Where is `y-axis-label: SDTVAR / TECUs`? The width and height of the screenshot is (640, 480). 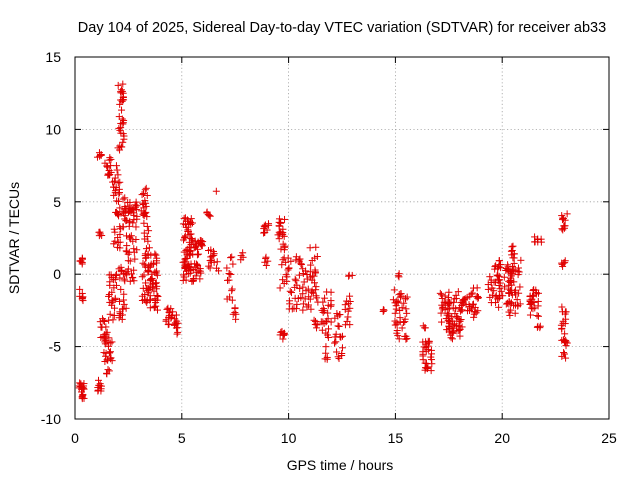 y-axis-label: SDTVAR / TECUs is located at coordinates (14, 238).